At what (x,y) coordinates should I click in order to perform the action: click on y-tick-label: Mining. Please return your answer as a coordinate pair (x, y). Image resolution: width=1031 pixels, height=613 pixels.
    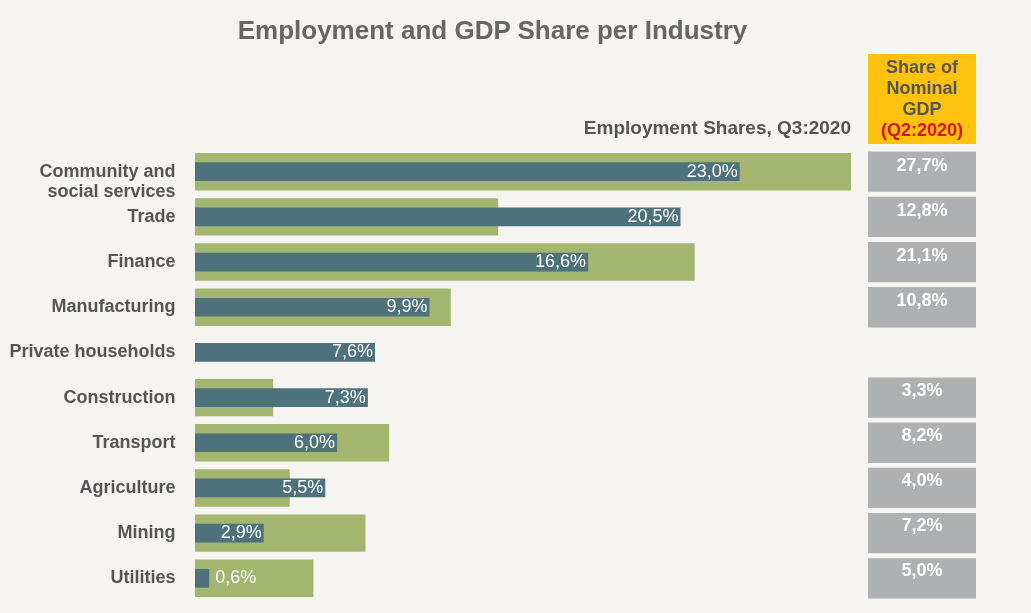
    Looking at the image, I should click on (146, 532).